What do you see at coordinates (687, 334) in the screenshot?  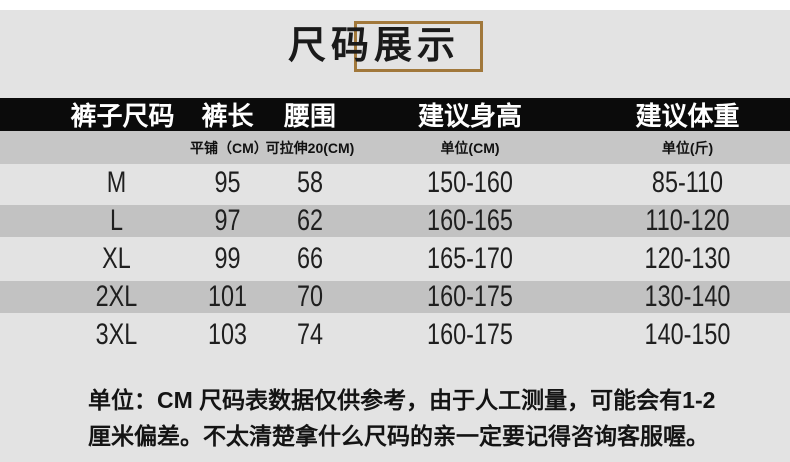 I see `cell-weight: 140-150` at bounding box center [687, 334].